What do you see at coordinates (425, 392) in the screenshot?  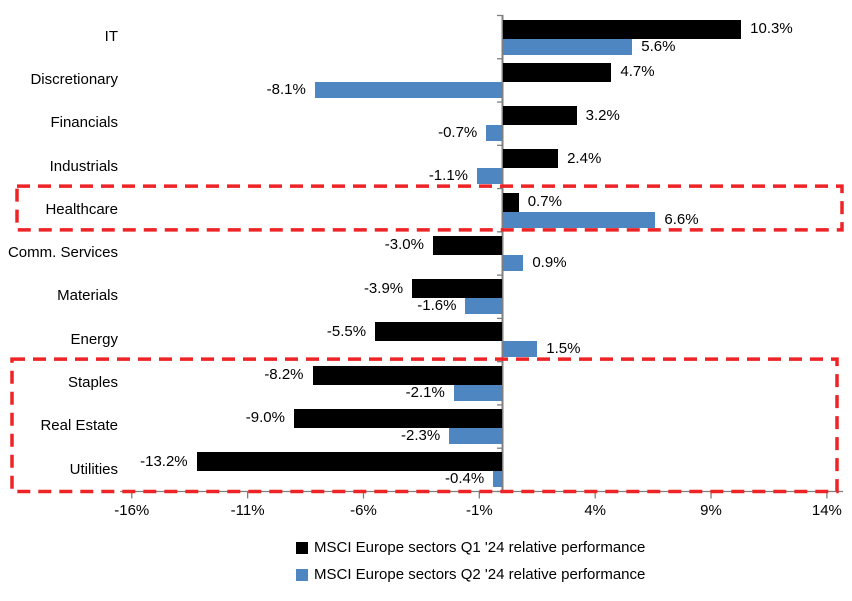 I see `value-label: -2.1%` at bounding box center [425, 392].